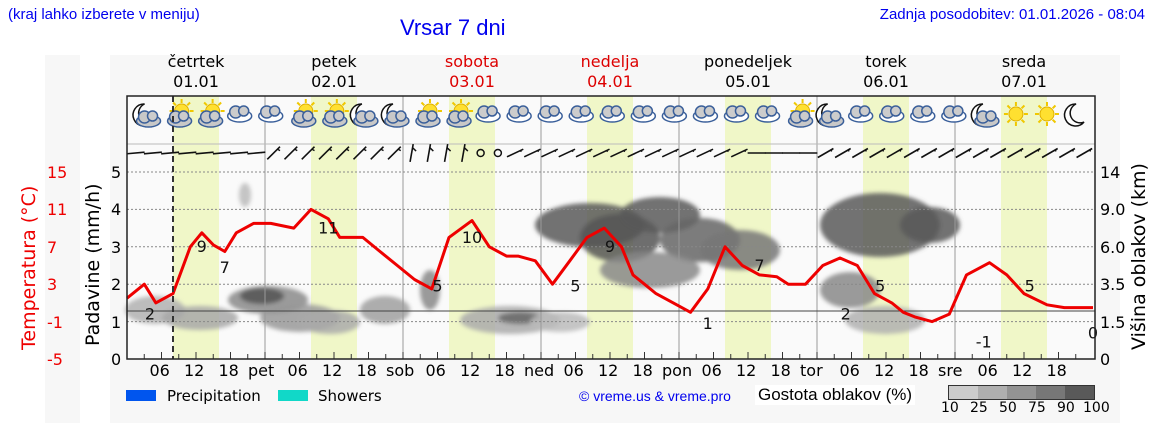  Describe the element at coordinates (400, 370) in the screenshot. I see `x-tick: sob` at that location.